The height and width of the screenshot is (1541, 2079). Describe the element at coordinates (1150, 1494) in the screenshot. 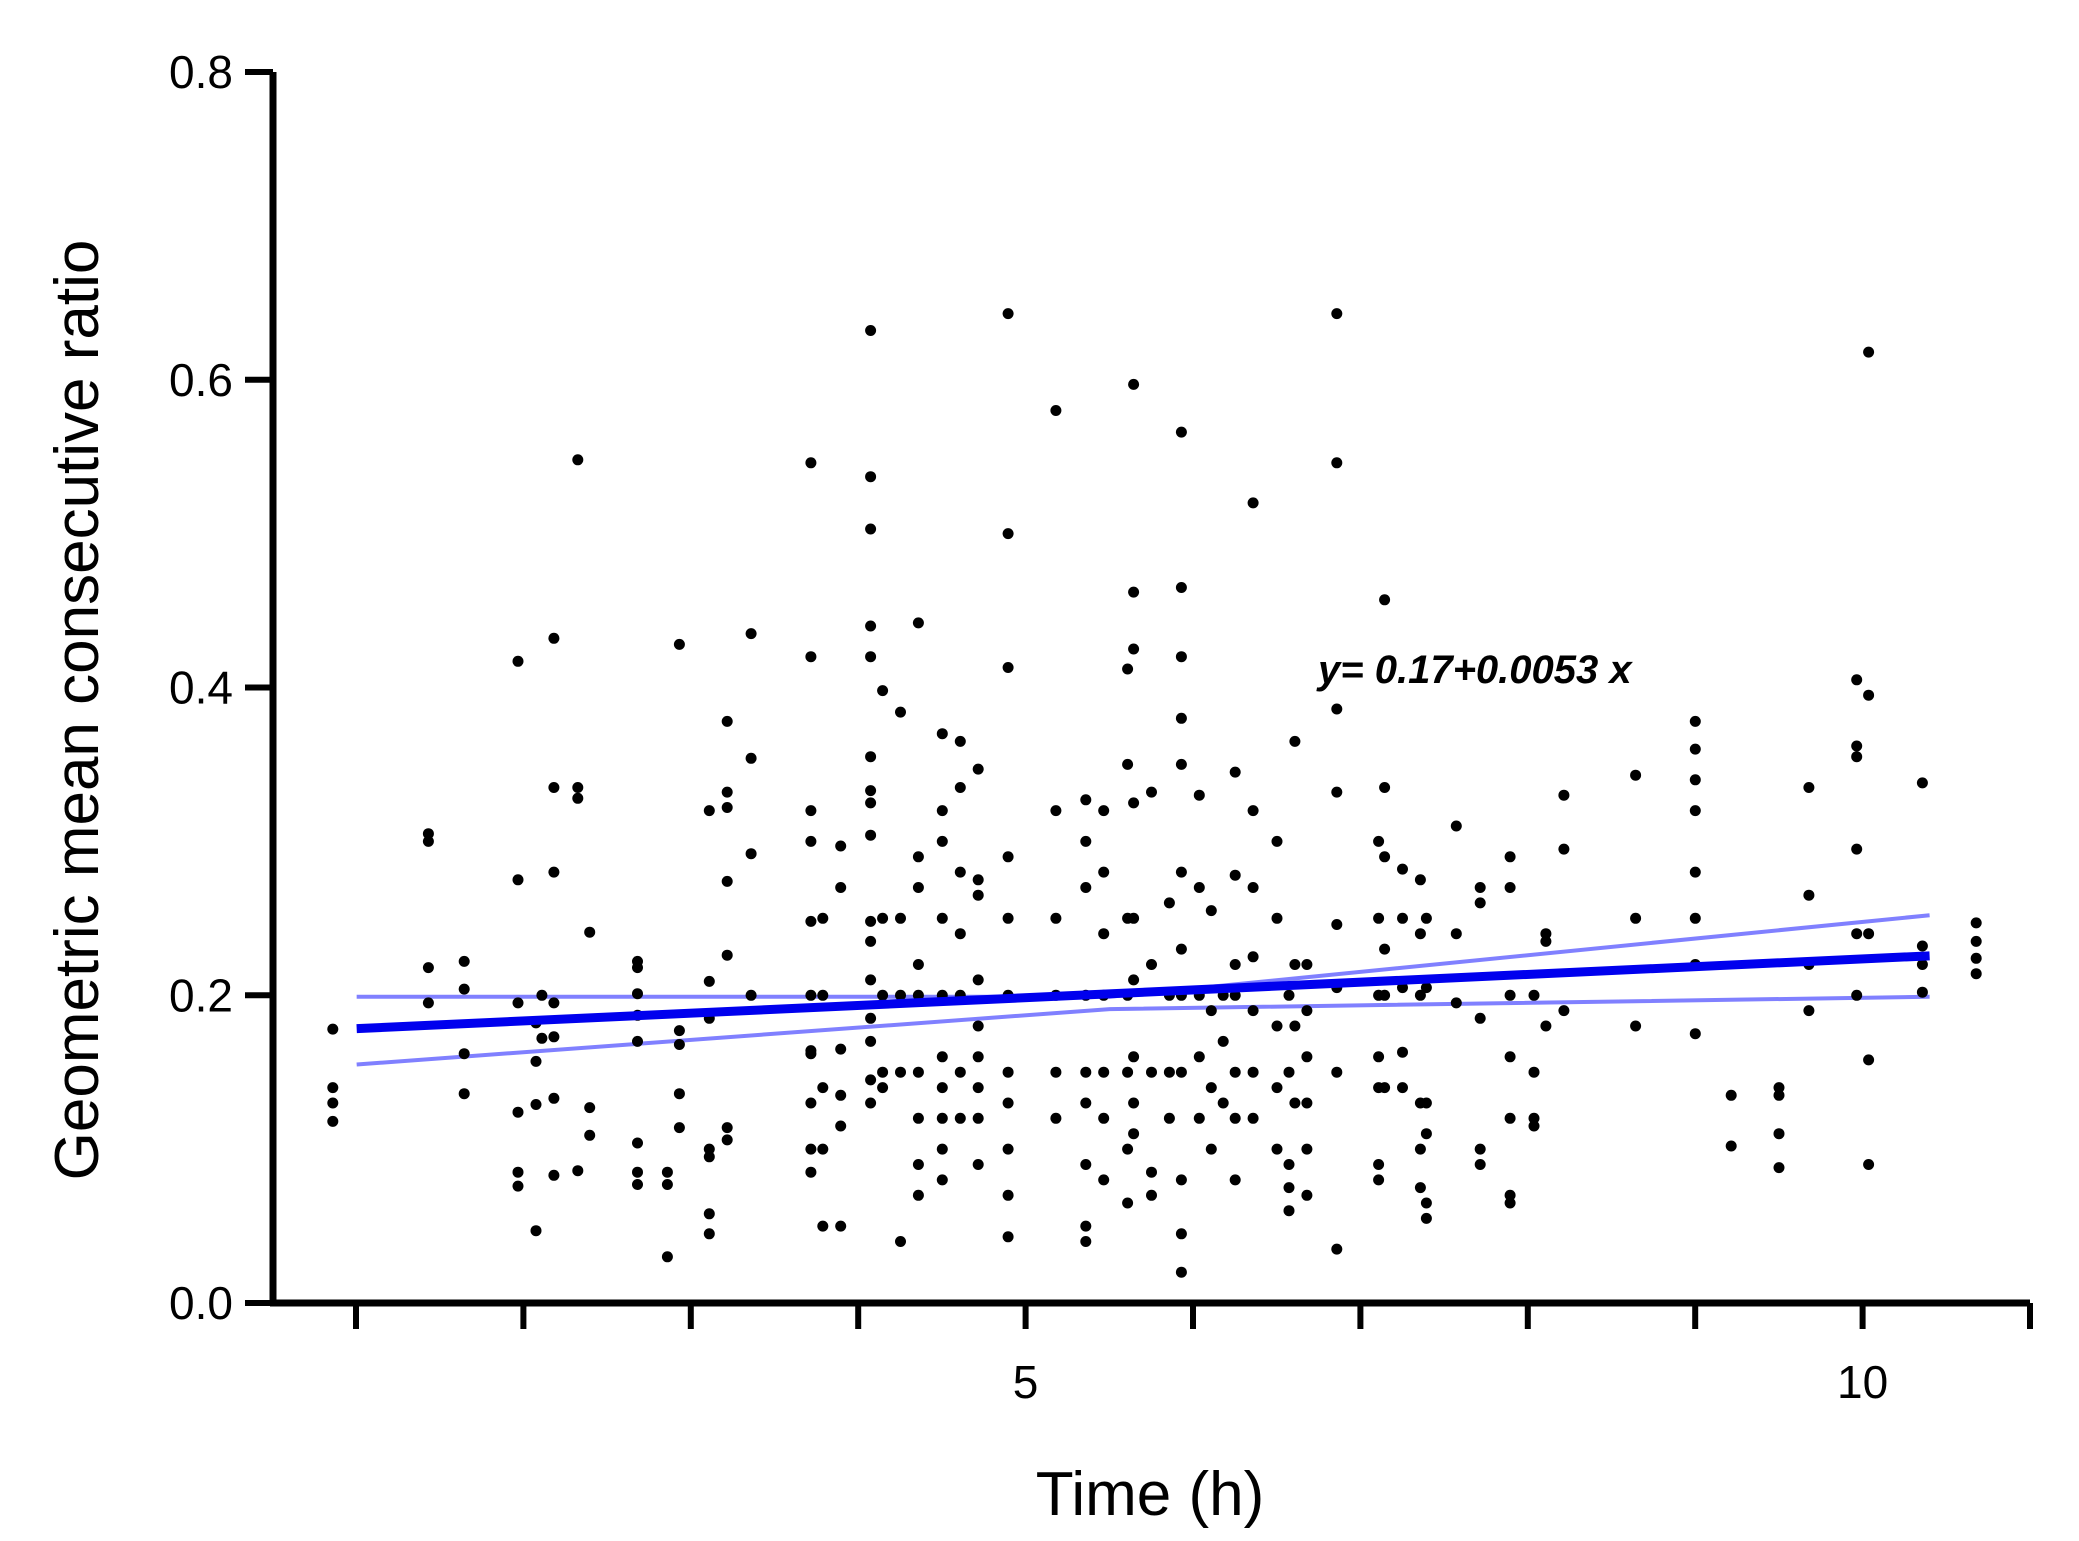

I see `x-axis-title: Time (h)` at that location.